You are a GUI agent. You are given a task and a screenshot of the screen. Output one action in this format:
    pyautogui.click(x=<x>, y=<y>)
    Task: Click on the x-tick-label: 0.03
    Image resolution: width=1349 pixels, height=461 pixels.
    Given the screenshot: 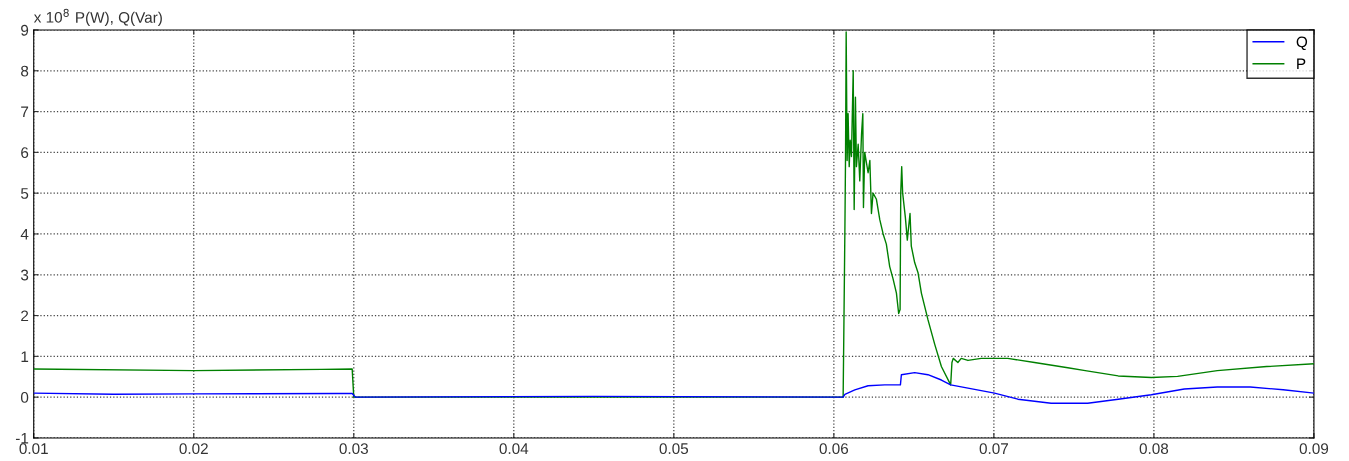 What is the action you would take?
    pyautogui.click(x=353, y=449)
    